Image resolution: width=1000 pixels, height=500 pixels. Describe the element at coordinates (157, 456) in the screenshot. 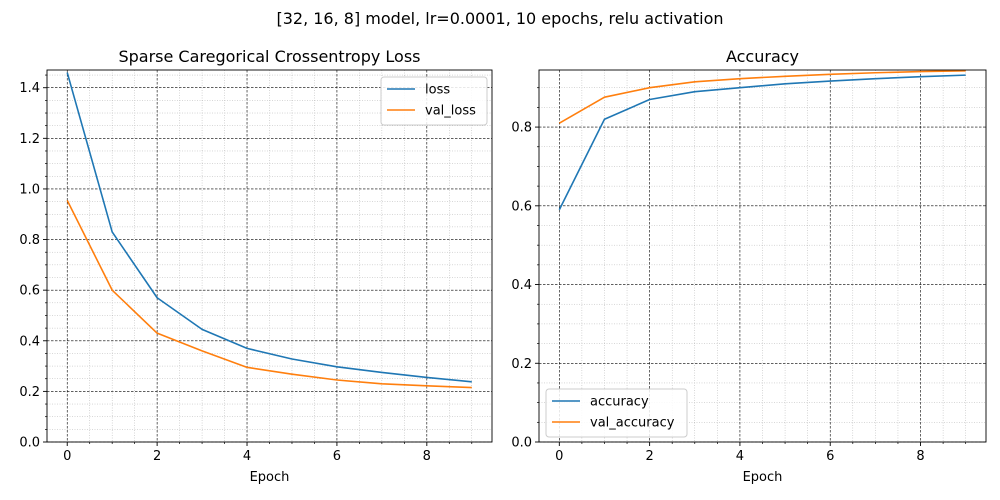

I see `loss-x-tick-label: 2` at that location.